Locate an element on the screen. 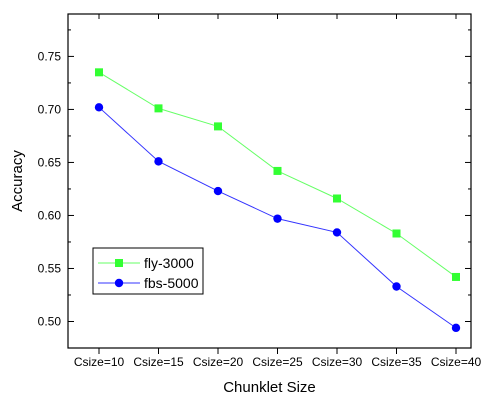 The height and width of the screenshot is (398, 487). x-tick-label: Csize=25 is located at coordinates (277, 362).